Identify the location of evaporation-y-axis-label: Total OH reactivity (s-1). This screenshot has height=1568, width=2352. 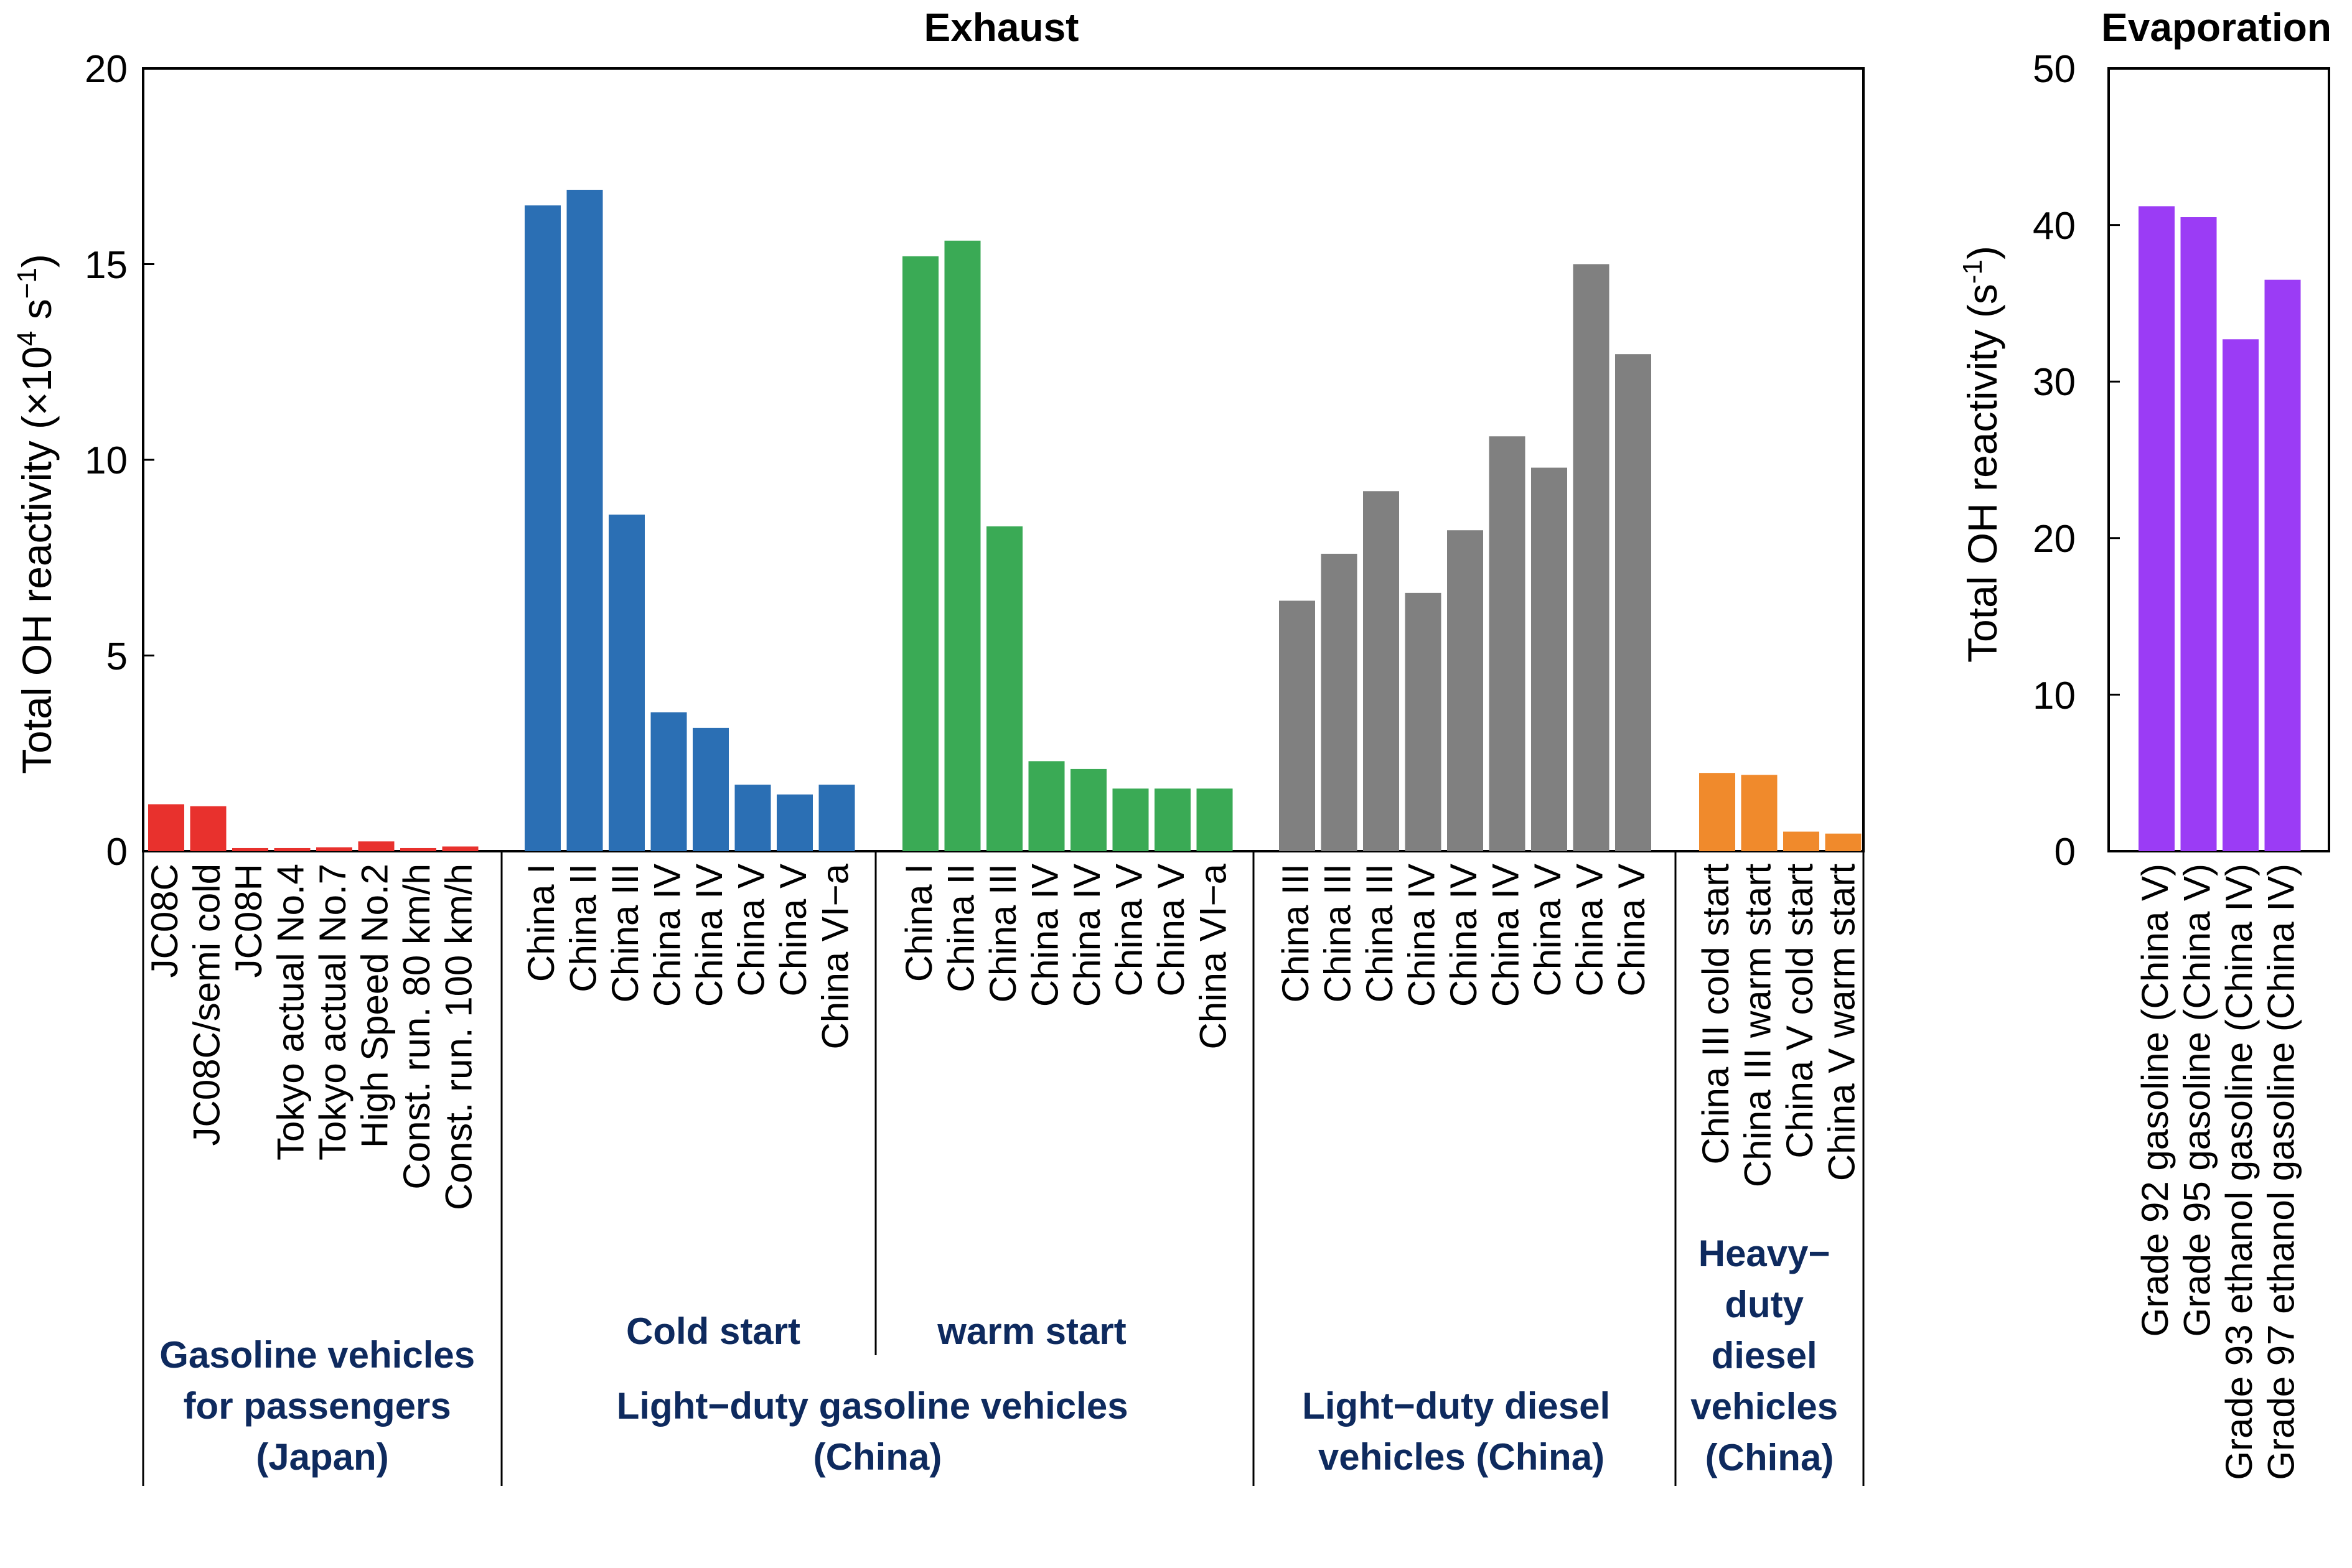
(1981, 454).